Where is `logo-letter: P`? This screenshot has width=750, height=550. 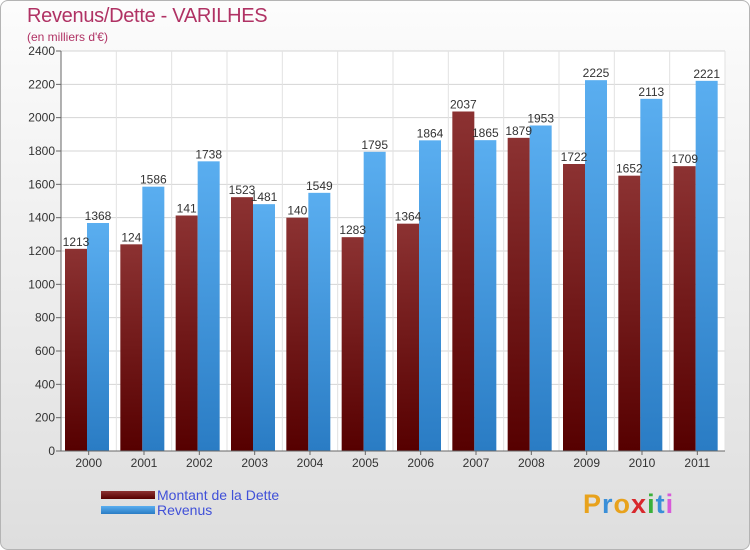
logo-letter: P is located at coordinates (593, 504).